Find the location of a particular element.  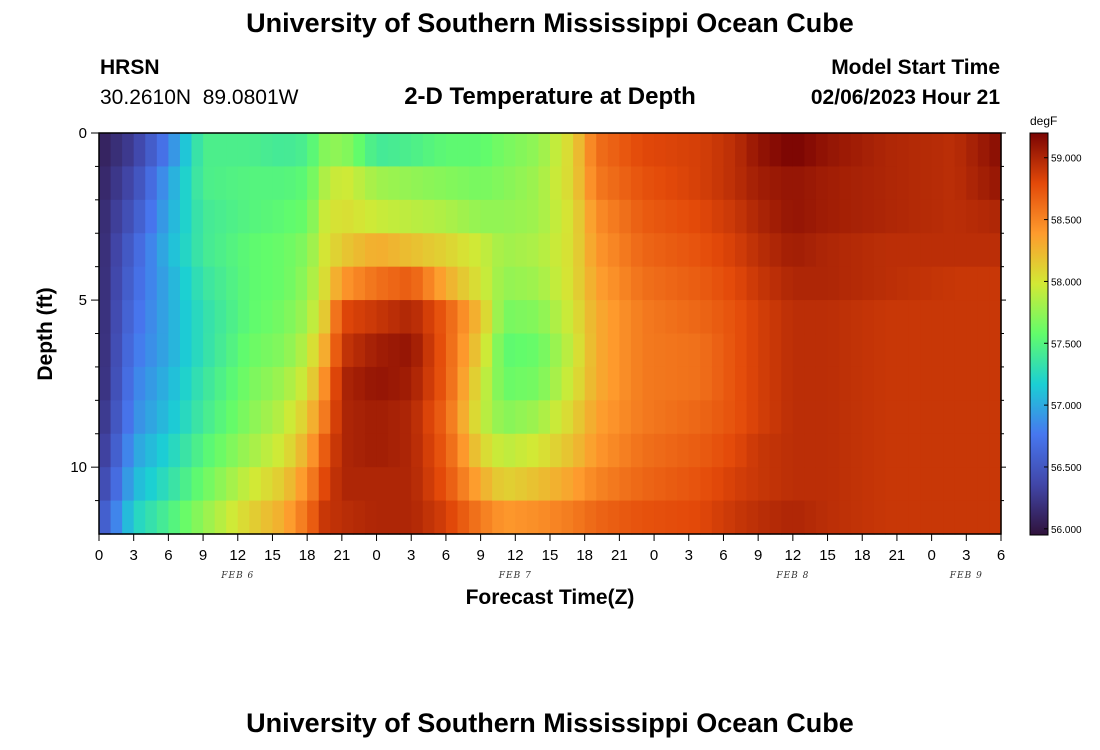

x-tick-label: 15 is located at coordinates (827, 555).